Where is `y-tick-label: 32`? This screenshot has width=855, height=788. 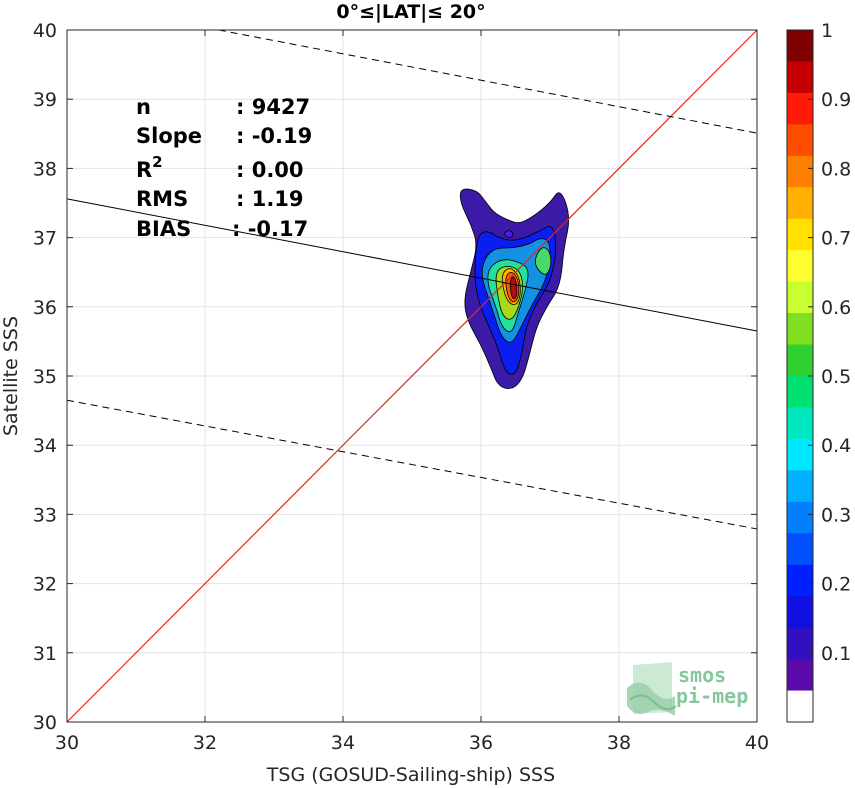
y-tick-label: 32 is located at coordinates (45, 585).